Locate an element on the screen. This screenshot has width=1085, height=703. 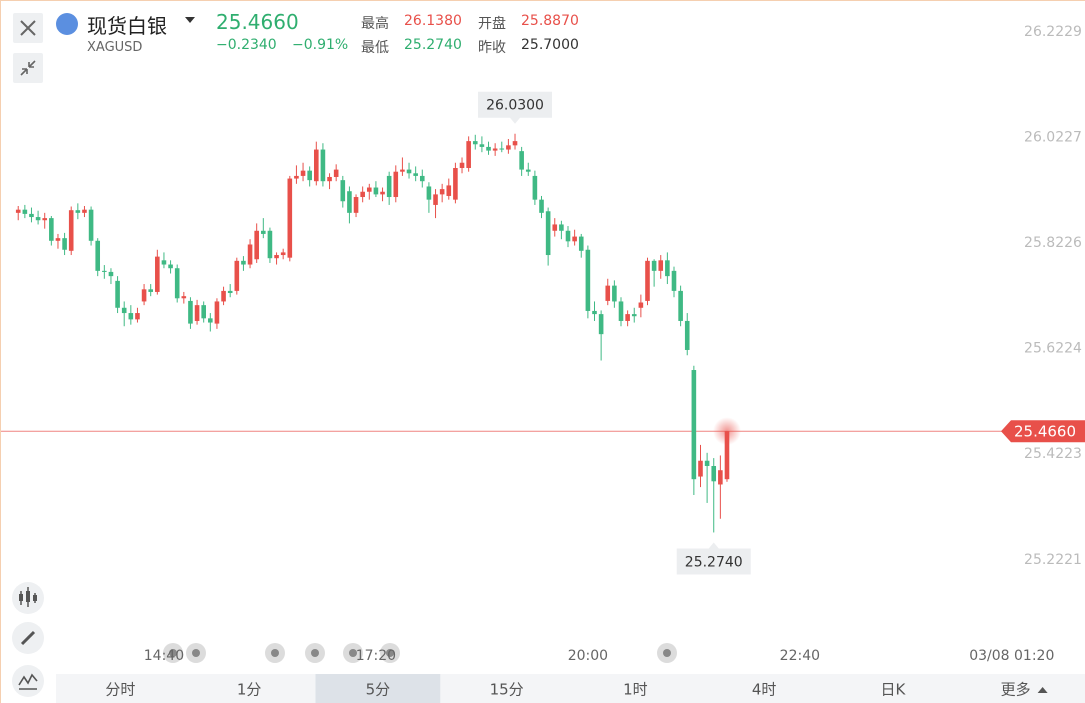
tab: 5分 is located at coordinates (378, 690).